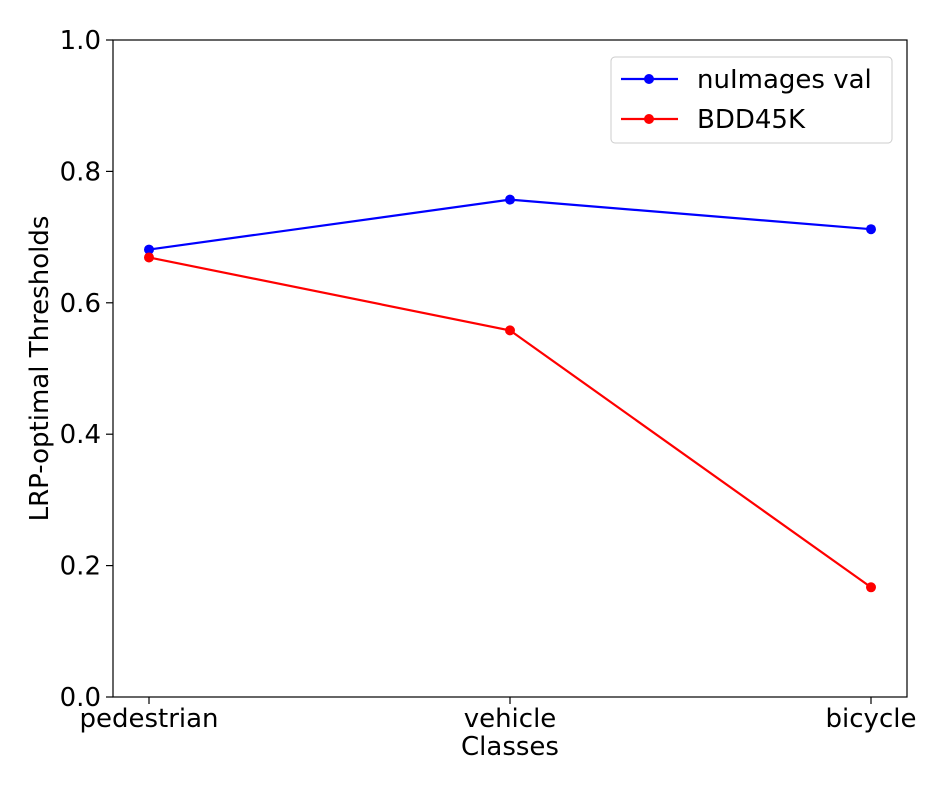 The image size is (952, 793). I want to click on x-axis-ticks: pedestrian vehicle bicycle, so click(497, 715).